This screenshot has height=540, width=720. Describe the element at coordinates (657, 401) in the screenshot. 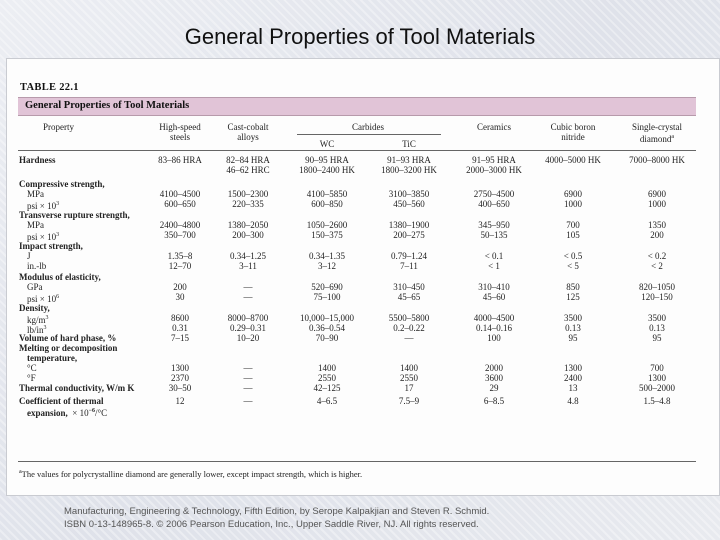

I see `table-cell: 1.5–4.8` at that location.